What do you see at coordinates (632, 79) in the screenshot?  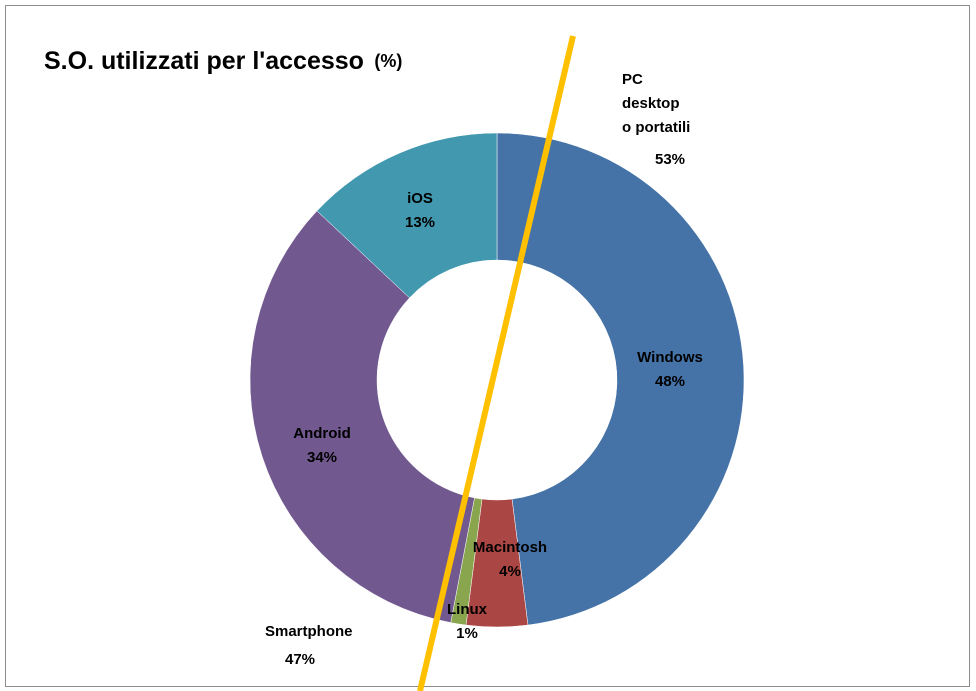 I see `group-label: PC` at bounding box center [632, 79].